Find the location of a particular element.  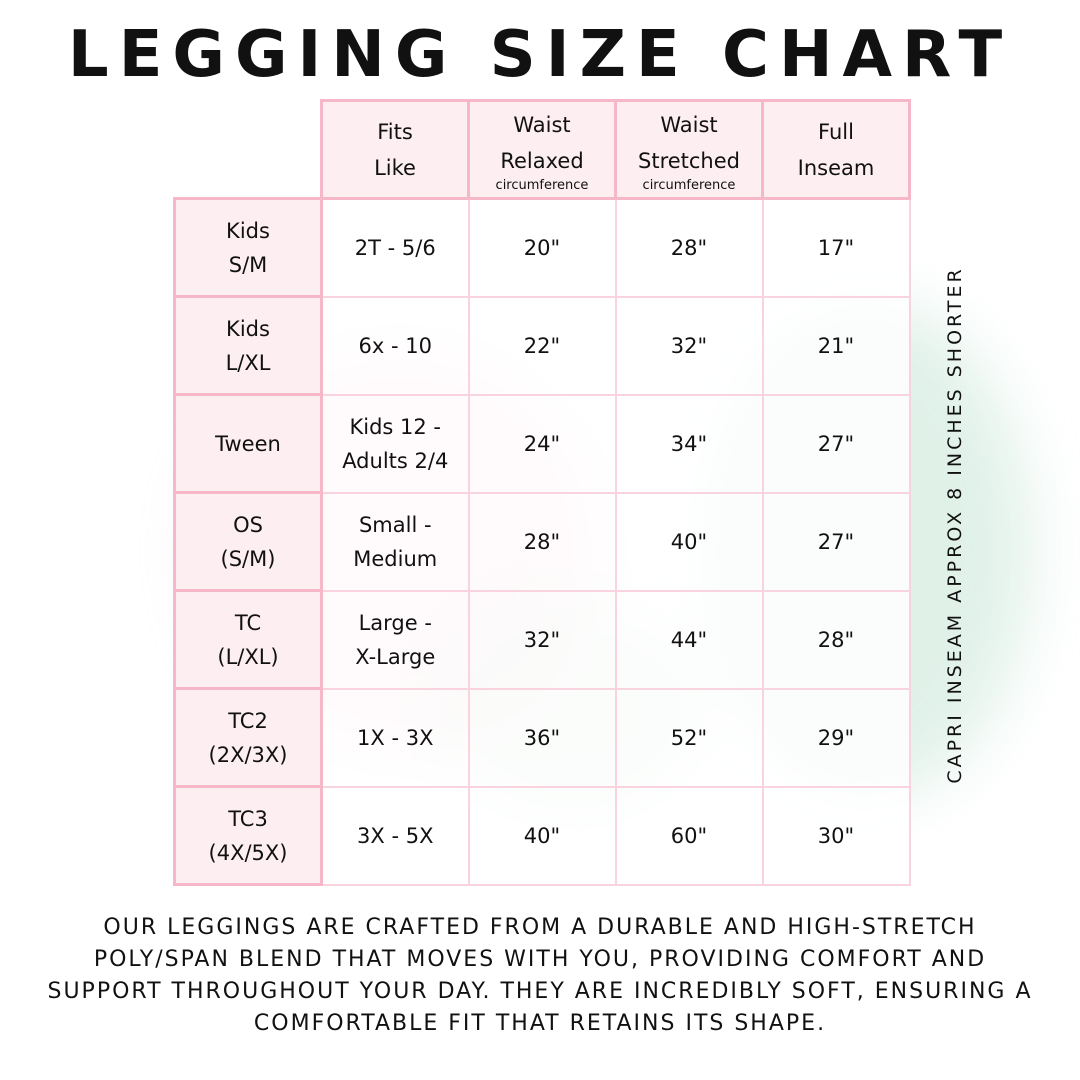

page-title: LEGGING SIZE CHART is located at coordinates (540, 55).